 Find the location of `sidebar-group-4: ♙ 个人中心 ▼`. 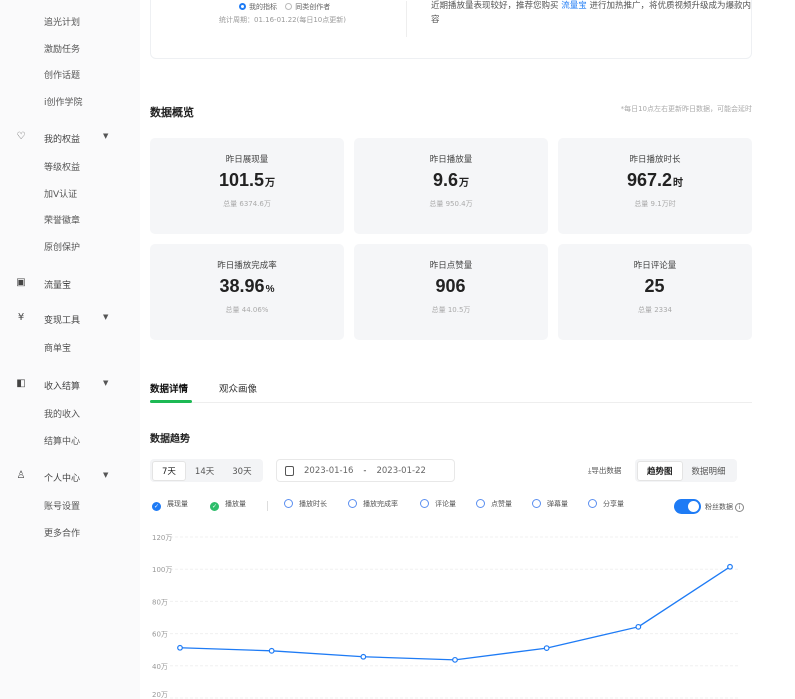

sidebar-group-4: ♙ 个人中心 ▼ is located at coordinates (70, 477).